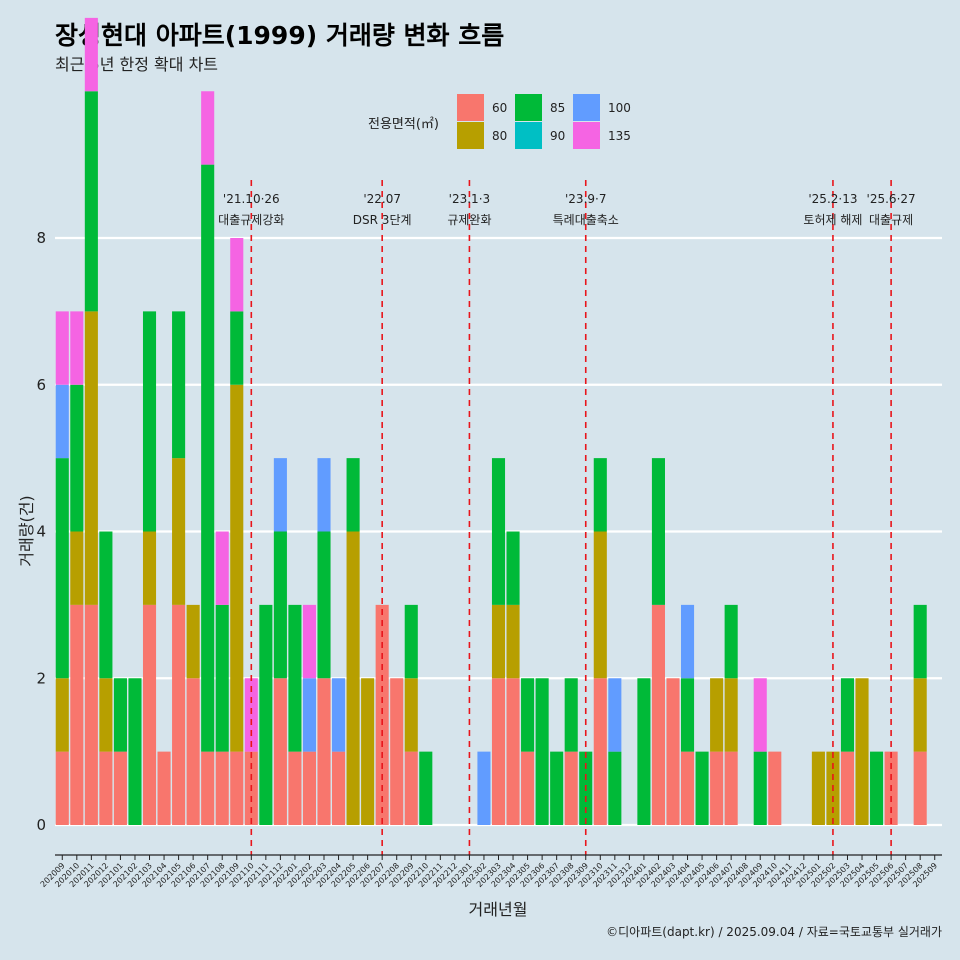  What do you see at coordinates (251, 220) in the screenshot?
I see `event-label: 대출규제강화` at bounding box center [251, 220].